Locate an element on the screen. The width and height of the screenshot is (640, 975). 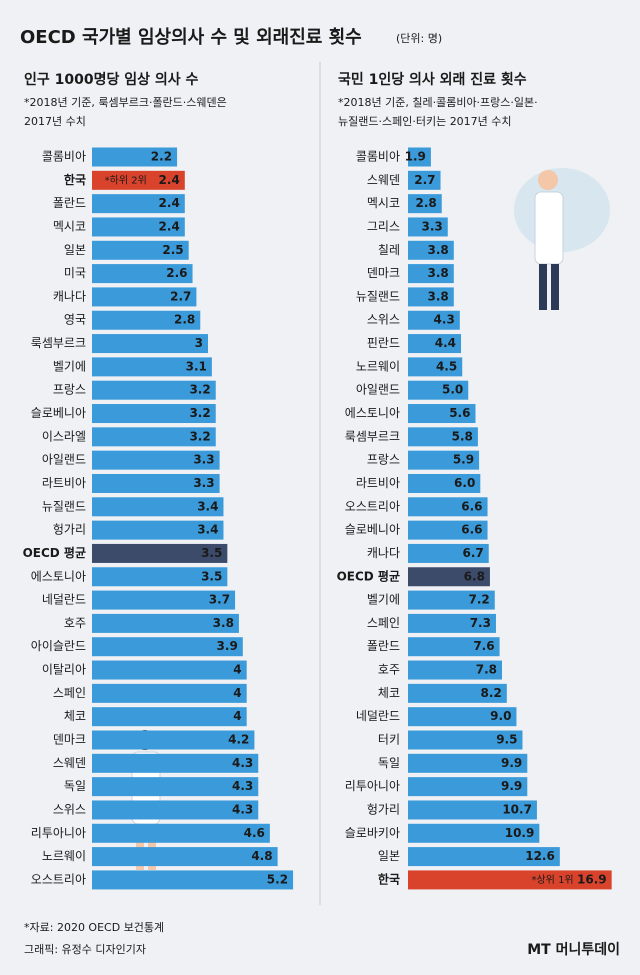
annotation: *상위 1위 is located at coordinates (552, 879).